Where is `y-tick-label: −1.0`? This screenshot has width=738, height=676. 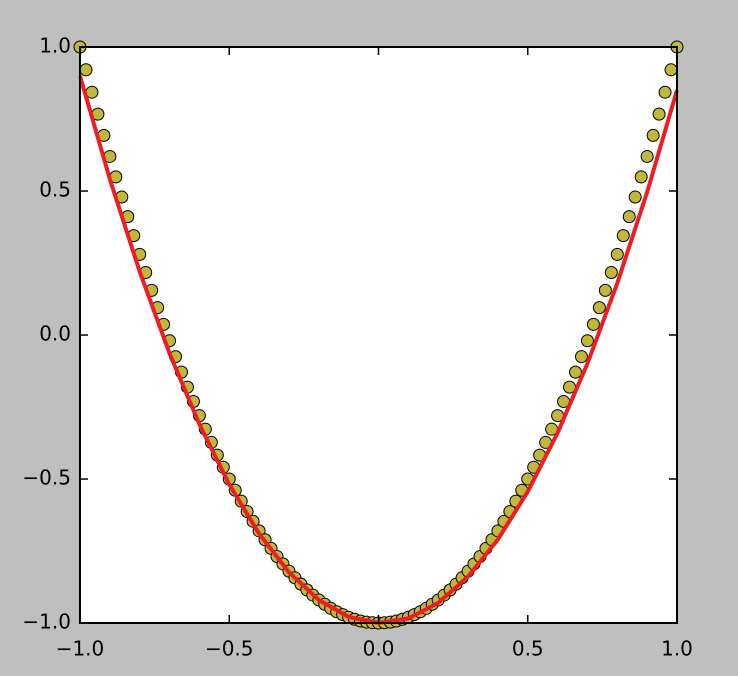 y-tick-label: −1.0 is located at coordinates (46, 622).